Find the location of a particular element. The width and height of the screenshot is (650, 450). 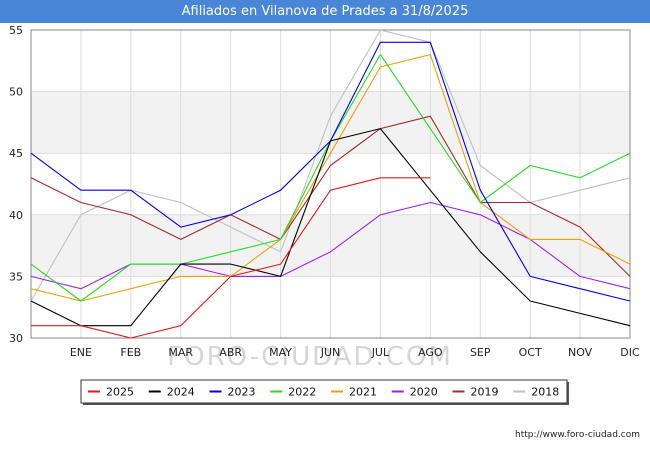

legend: 2025 2024 2023 2022 2021 2020 2019 2018 is located at coordinates (324, 392).